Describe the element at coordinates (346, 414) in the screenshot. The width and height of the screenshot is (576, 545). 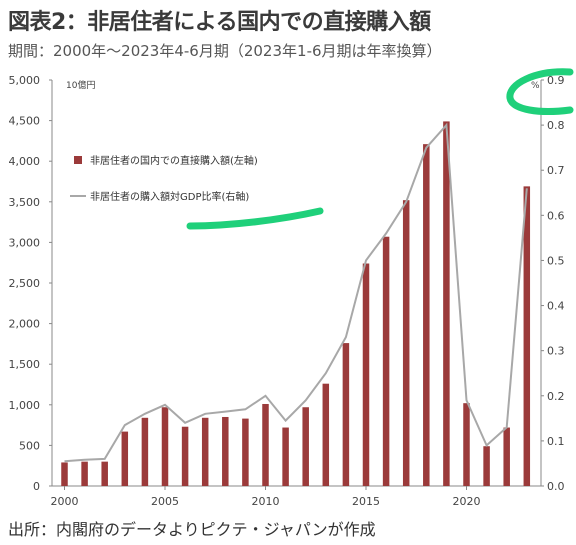
I see `bar-2014` at that location.